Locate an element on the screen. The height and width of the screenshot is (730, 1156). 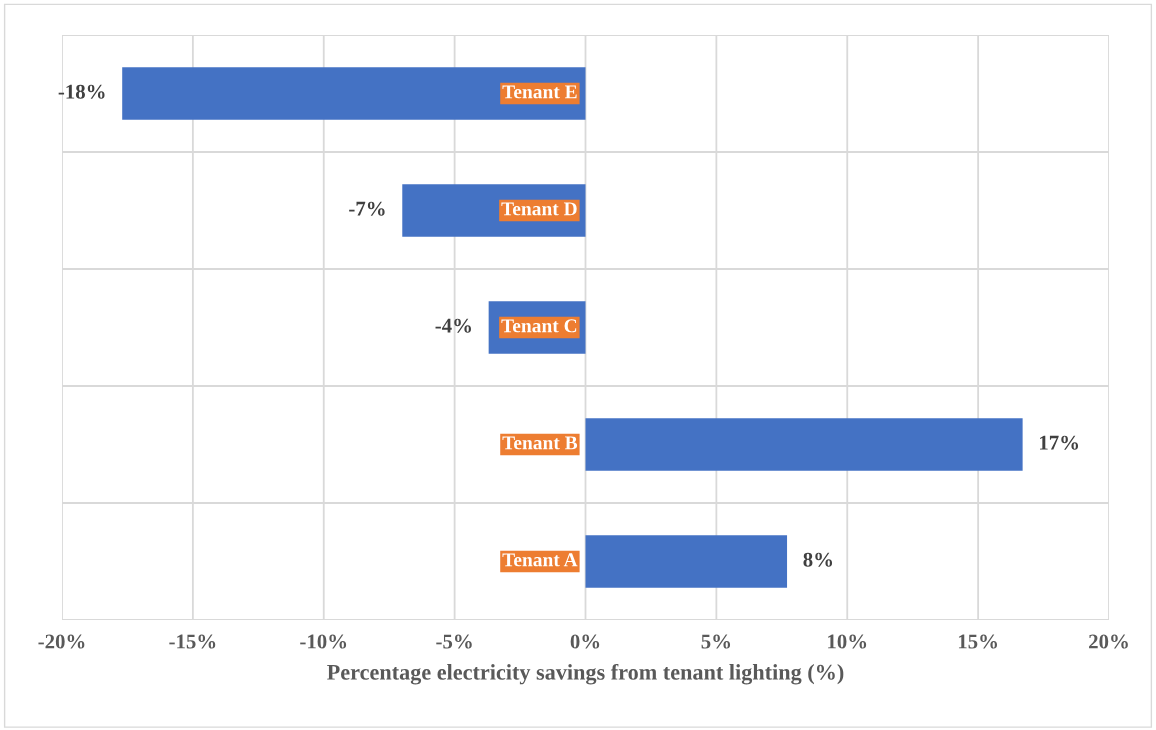
x-tick-label: 5% is located at coordinates (716, 641).